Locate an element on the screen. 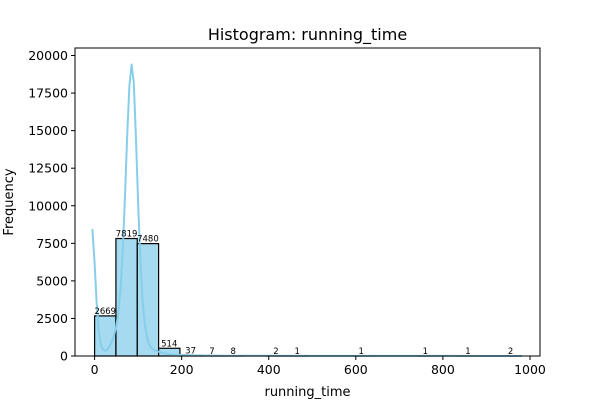 This screenshot has height=400, width=600. y-tick-label: 20000 is located at coordinates (48, 55).